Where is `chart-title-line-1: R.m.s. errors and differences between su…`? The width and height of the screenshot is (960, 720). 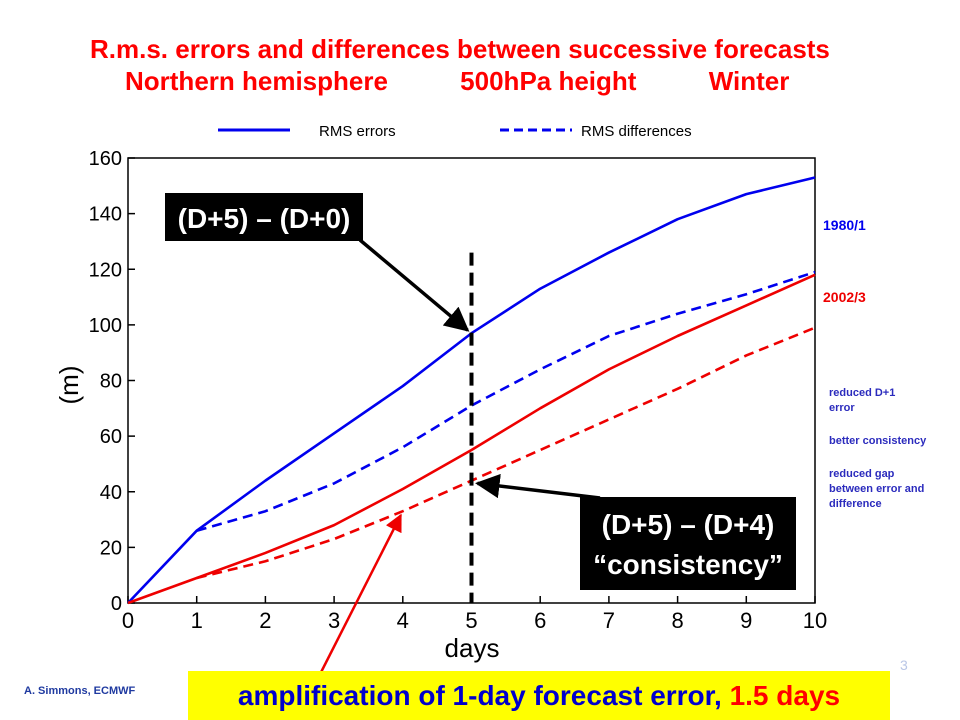
chart-title-line-1: R.m.s. errors and differences between su… is located at coordinates (460, 49).